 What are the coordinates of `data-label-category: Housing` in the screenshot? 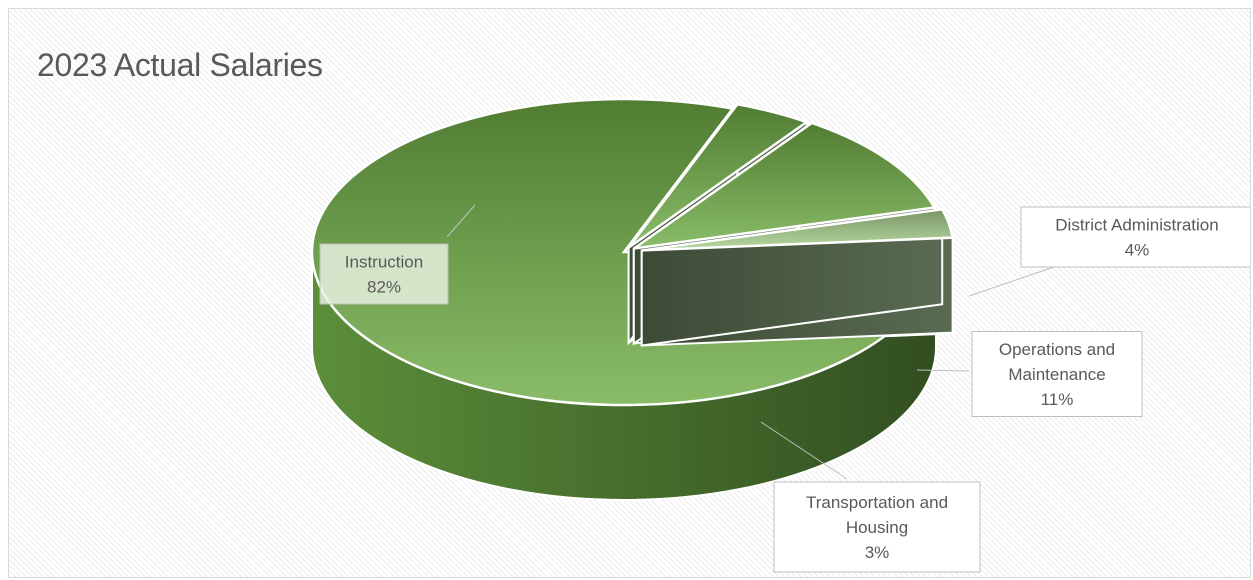 It's located at (877, 527).